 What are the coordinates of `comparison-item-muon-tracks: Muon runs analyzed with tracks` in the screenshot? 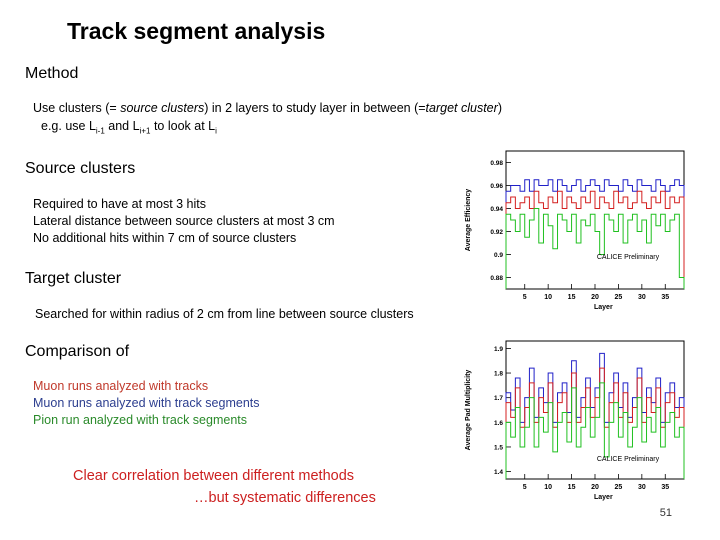 It's located at (121, 386).